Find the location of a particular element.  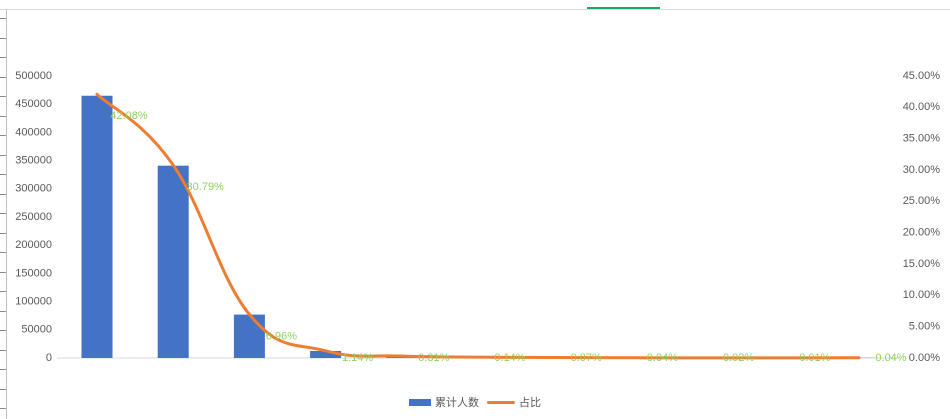

legend-swatch-bar is located at coordinates (420, 402).